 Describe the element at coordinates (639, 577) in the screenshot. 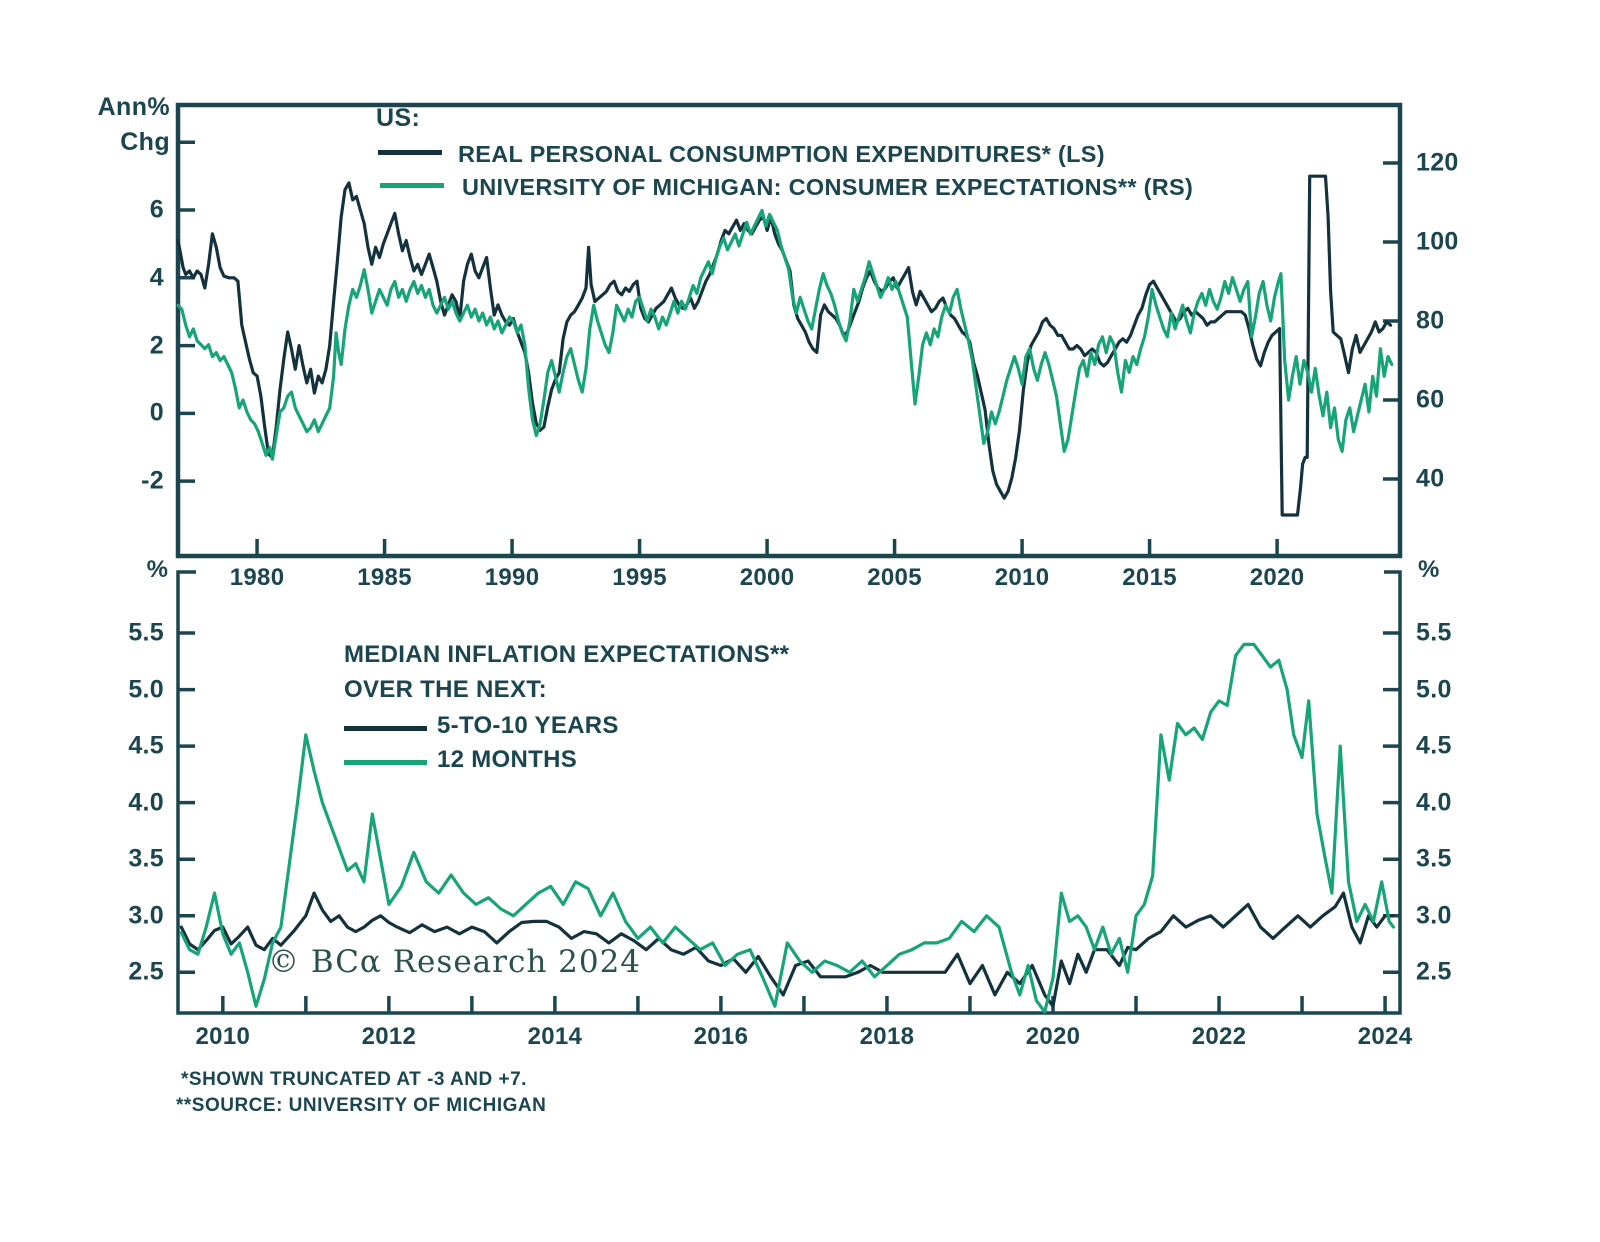

I see `x-axis-label: 1995` at that location.